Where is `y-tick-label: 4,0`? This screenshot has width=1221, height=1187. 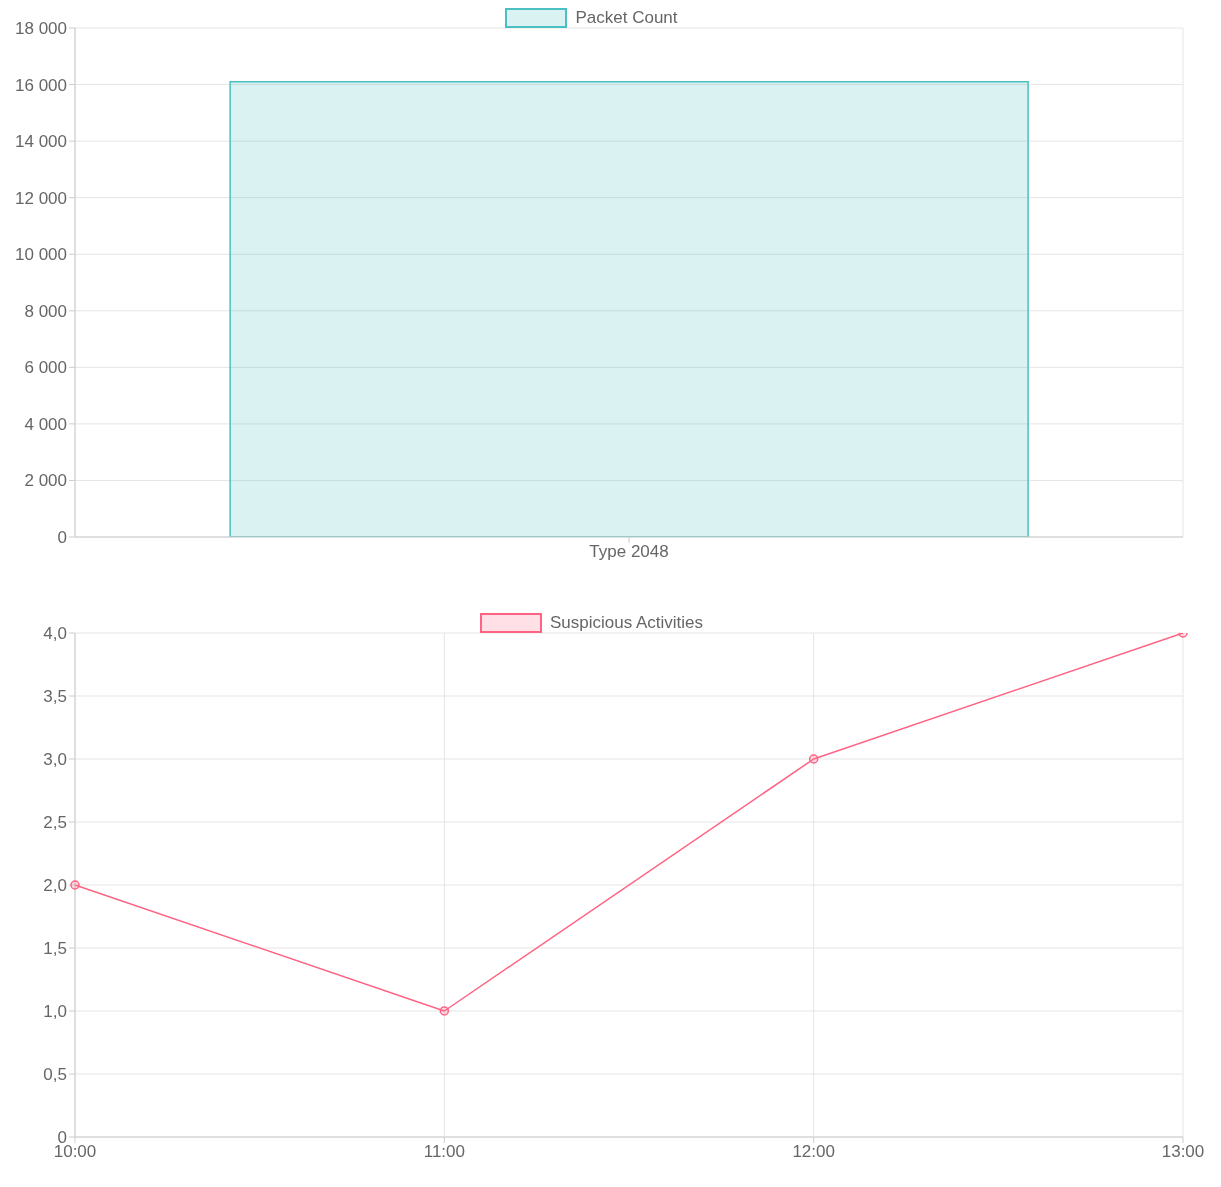 y-tick-label: 4,0 is located at coordinates (55, 634).